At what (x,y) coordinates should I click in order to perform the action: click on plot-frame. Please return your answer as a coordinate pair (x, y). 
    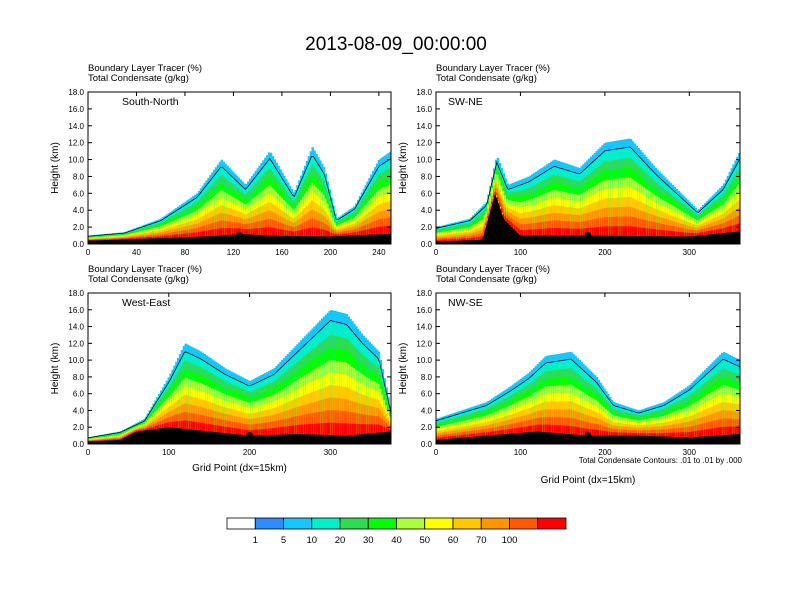
    Looking at the image, I should click on (239, 368).